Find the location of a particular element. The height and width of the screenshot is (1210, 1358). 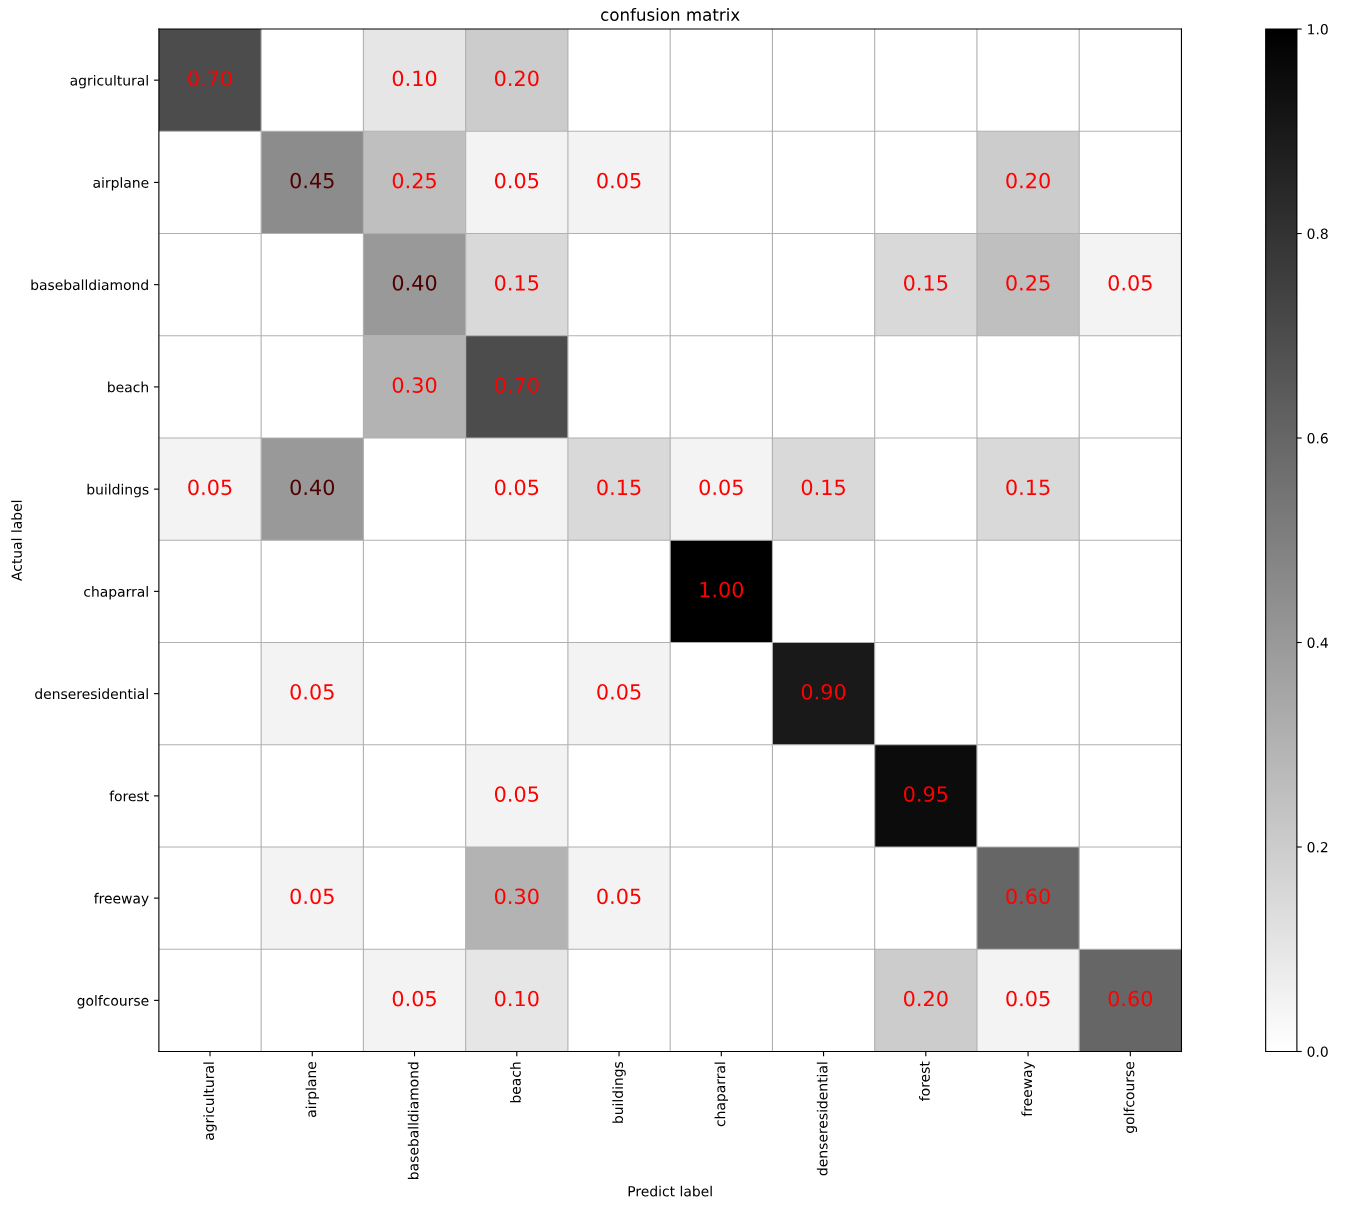

color-bar-label: 0.6 is located at coordinates (1317, 438).